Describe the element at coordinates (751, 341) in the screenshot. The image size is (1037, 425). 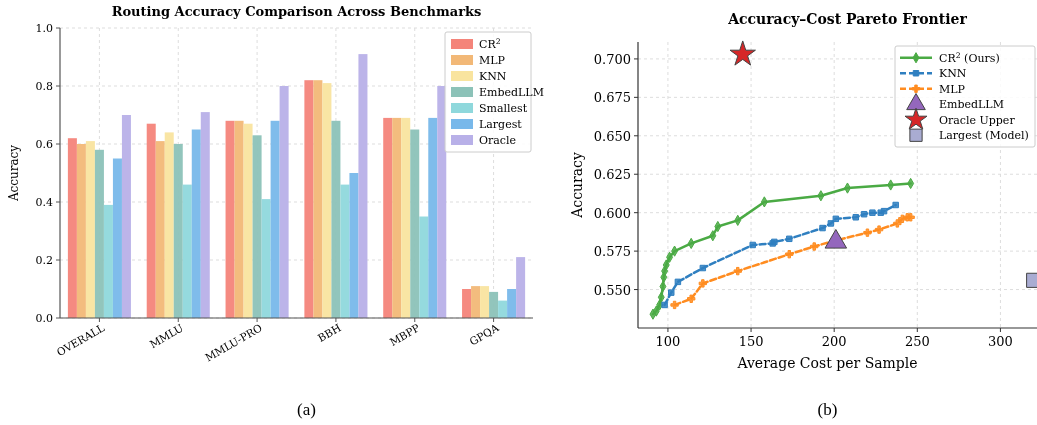
I see `x-tick-label: 150` at that location.